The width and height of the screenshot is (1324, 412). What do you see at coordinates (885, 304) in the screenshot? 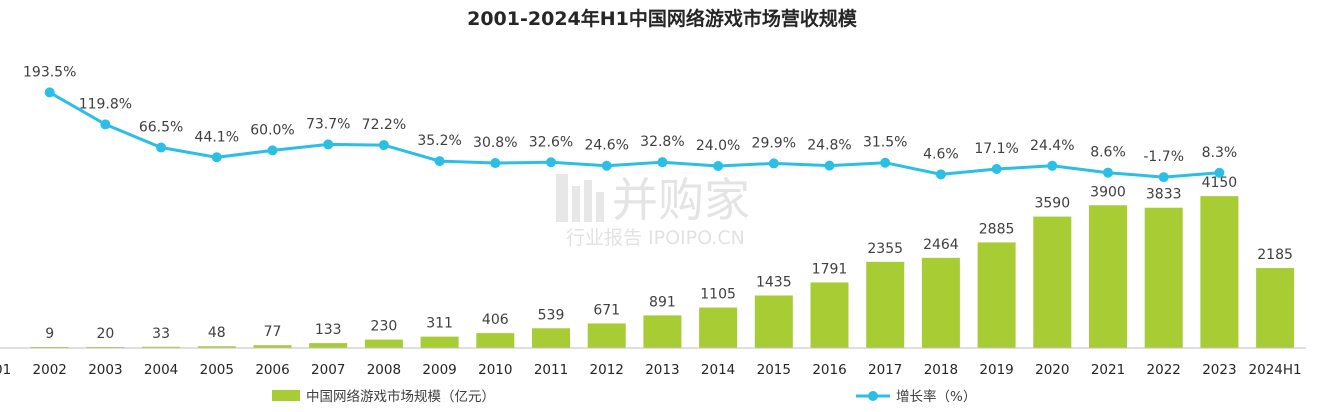
I see `bar-2017` at bounding box center [885, 304].